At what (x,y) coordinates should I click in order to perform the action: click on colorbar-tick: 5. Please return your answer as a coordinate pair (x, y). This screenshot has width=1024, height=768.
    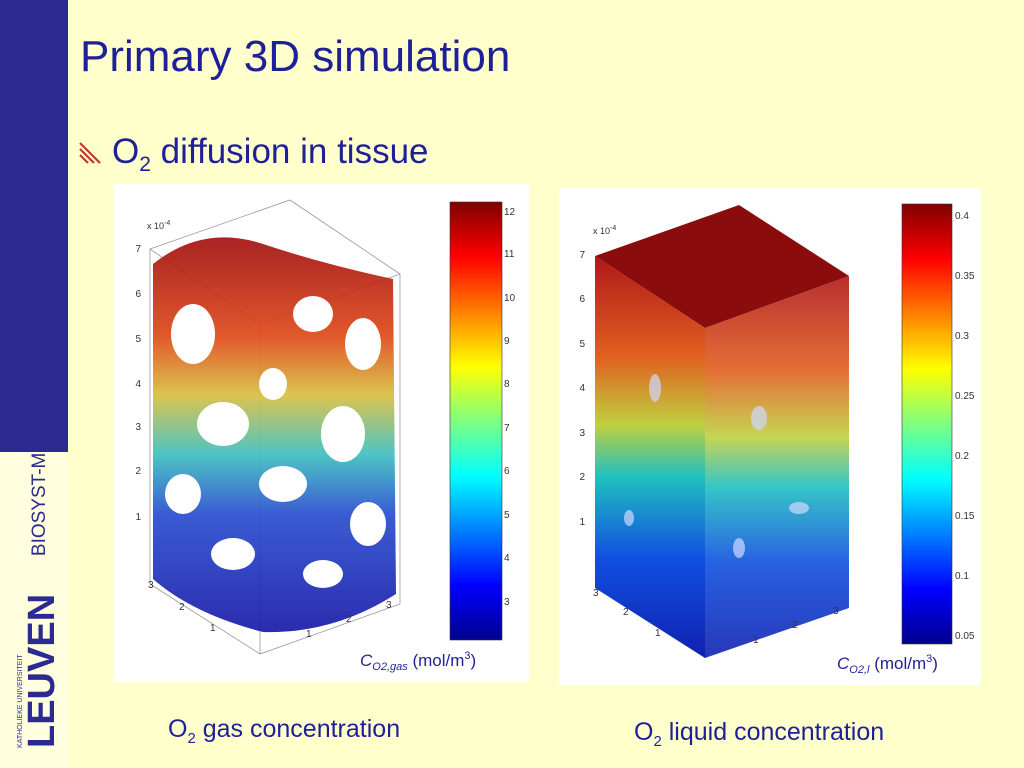
    Looking at the image, I should click on (507, 515).